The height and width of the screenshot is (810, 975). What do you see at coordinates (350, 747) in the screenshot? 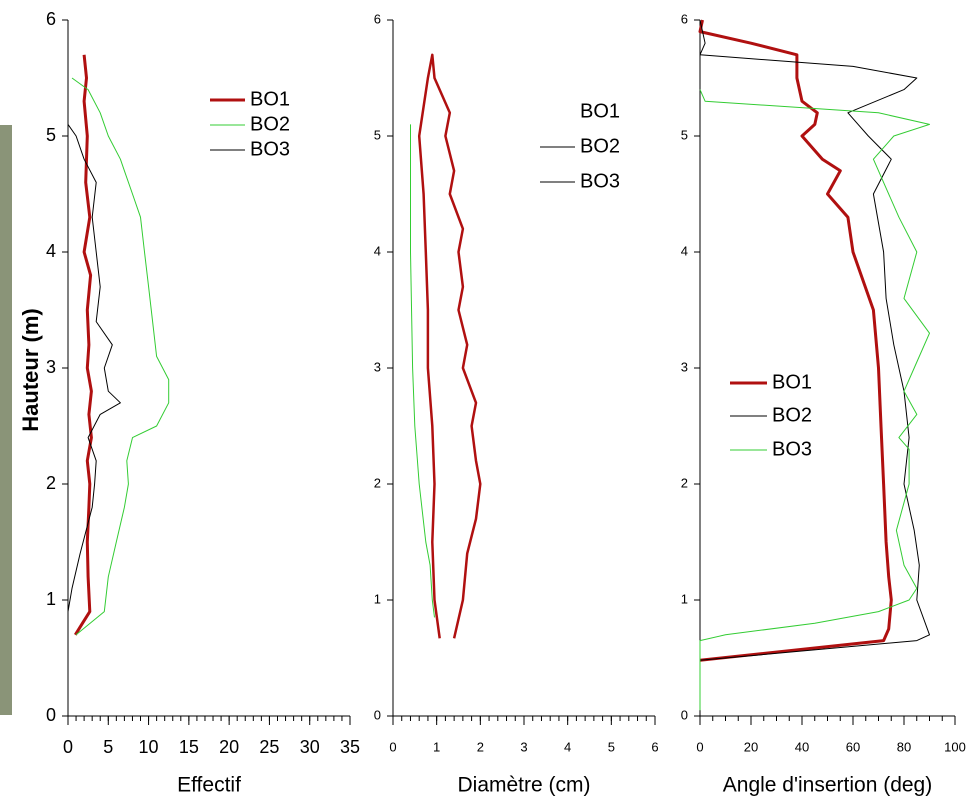
I see `x-tick-label: 35` at bounding box center [350, 747].